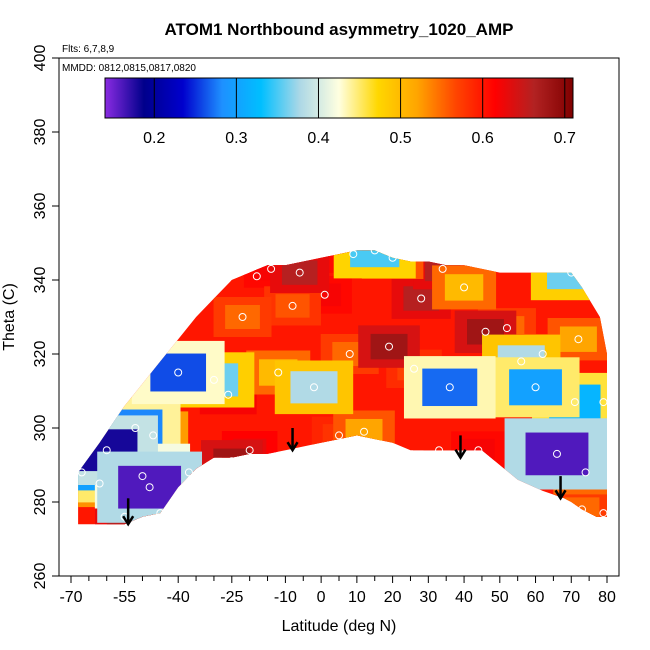 Image resolution: width=650 pixels, height=650 pixels. What do you see at coordinates (70, 597) in the screenshot?
I see `x-tick-label: -70` at bounding box center [70, 597].